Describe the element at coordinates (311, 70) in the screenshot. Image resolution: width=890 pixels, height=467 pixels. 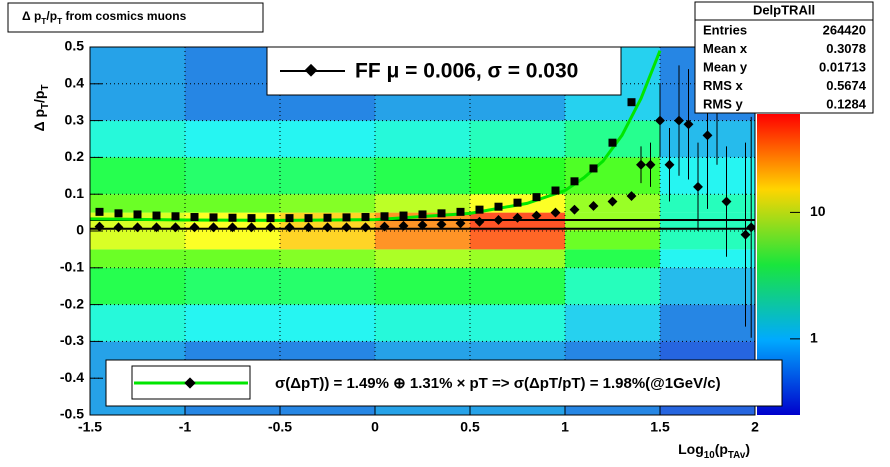
I see `legend-marker` at that location.